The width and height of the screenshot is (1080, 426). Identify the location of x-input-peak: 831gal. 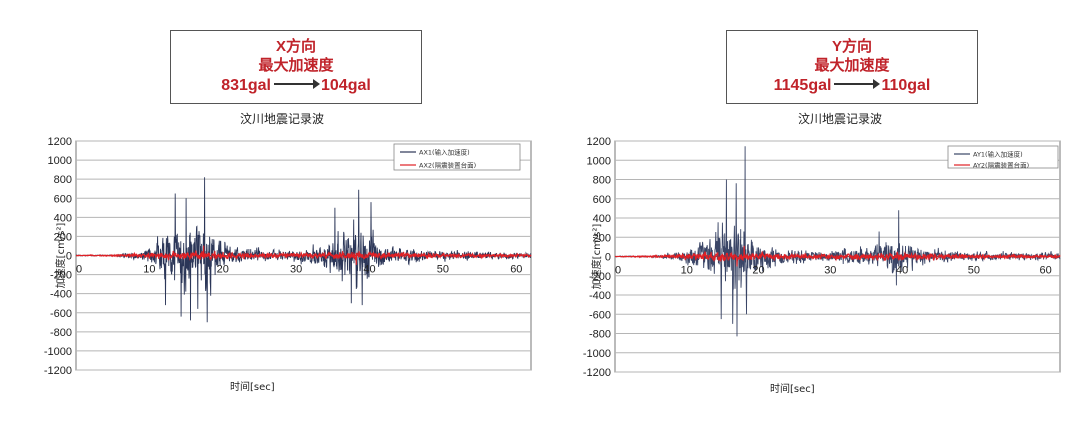
(246, 85).